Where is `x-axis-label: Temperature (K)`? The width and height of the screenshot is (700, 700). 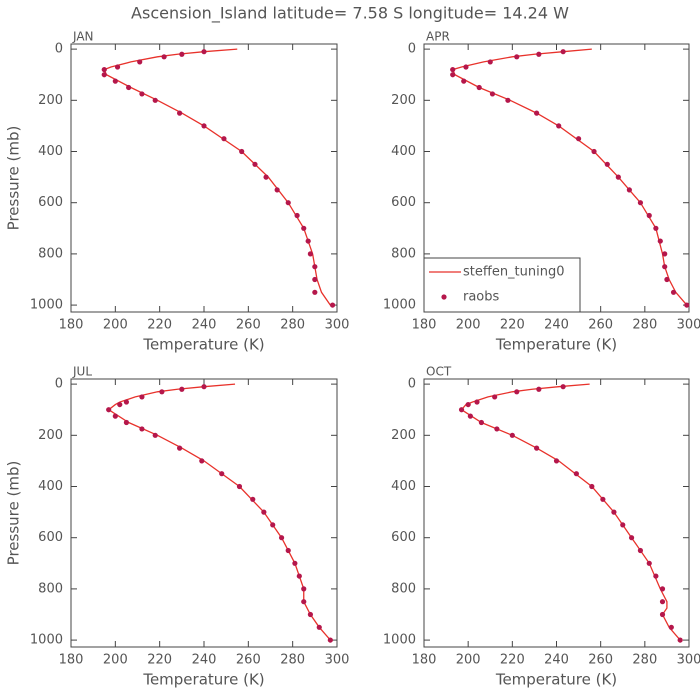 x-axis-label: Temperature (K) is located at coordinates (203, 680).